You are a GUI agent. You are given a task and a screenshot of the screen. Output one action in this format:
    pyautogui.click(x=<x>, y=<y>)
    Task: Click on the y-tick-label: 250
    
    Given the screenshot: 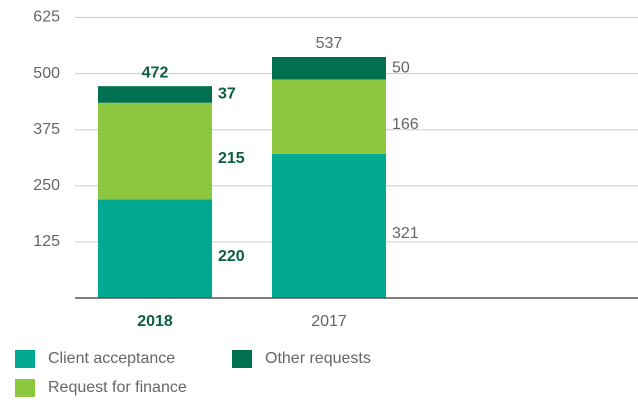 What is the action you would take?
    pyautogui.click(x=46, y=185)
    